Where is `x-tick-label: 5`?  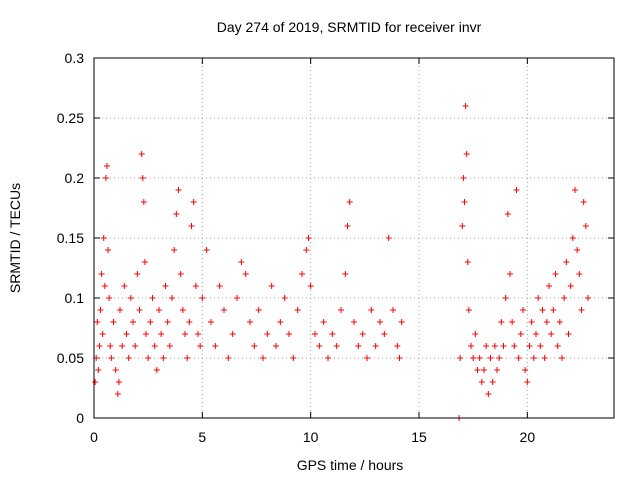 x-tick-label: 5 is located at coordinates (202, 437).